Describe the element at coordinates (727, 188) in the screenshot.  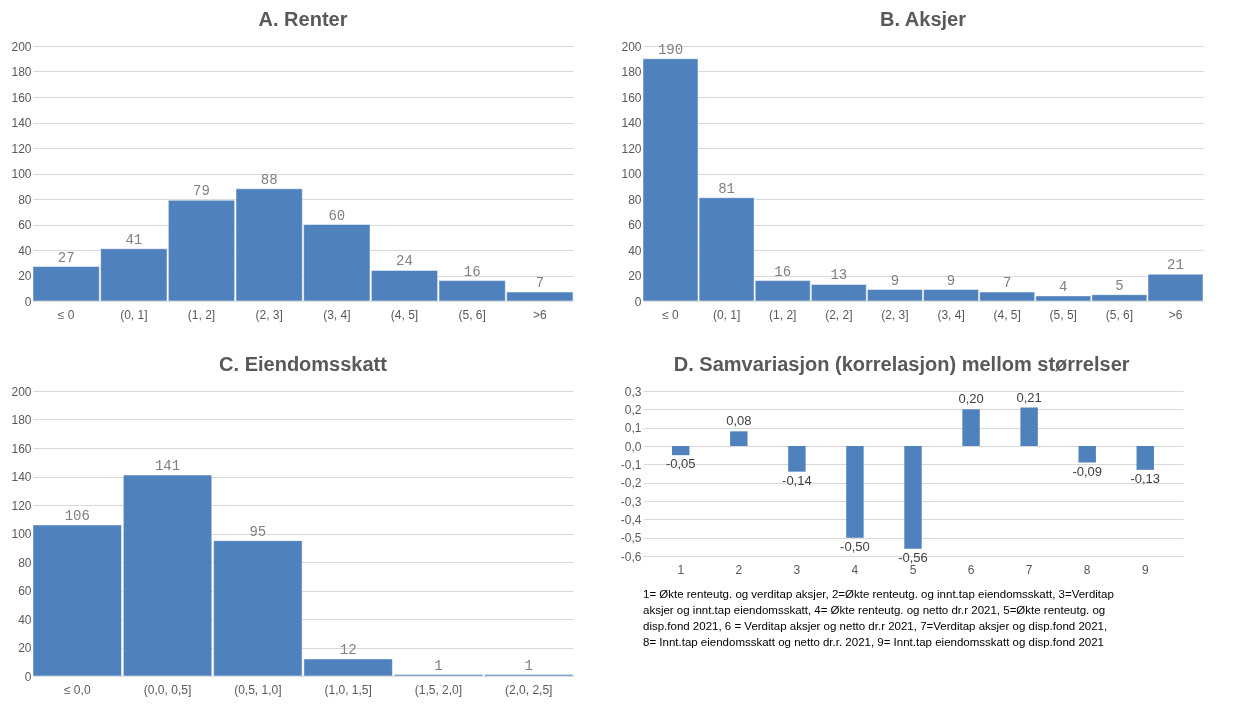
I see `data-label: 81` at that location.